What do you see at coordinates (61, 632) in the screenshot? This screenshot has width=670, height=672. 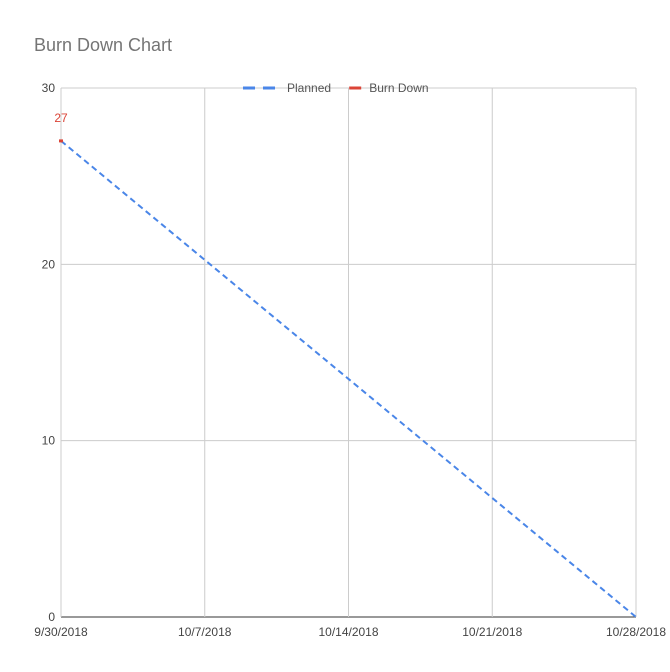 I see `x-tick-label: 9/30/2018` at bounding box center [61, 632].